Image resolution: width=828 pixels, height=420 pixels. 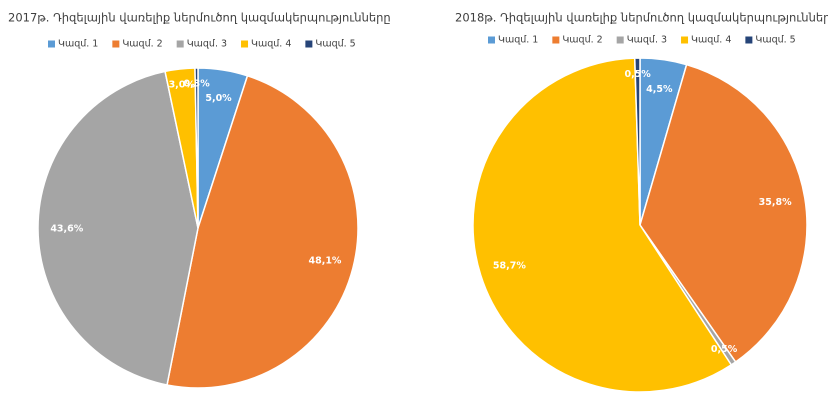 What do you see at coordinates (775, 202) in the screenshot?
I see `data-label: 35,8%` at bounding box center [775, 202].